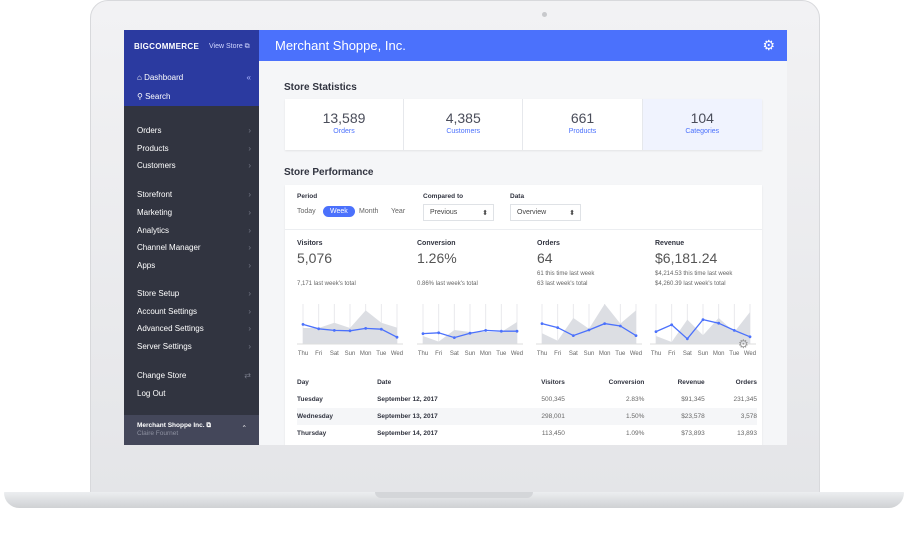 Image resolution: width=908 pixels, height=534 pixels. I want to click on data-value: Overview, so click(532, 212).